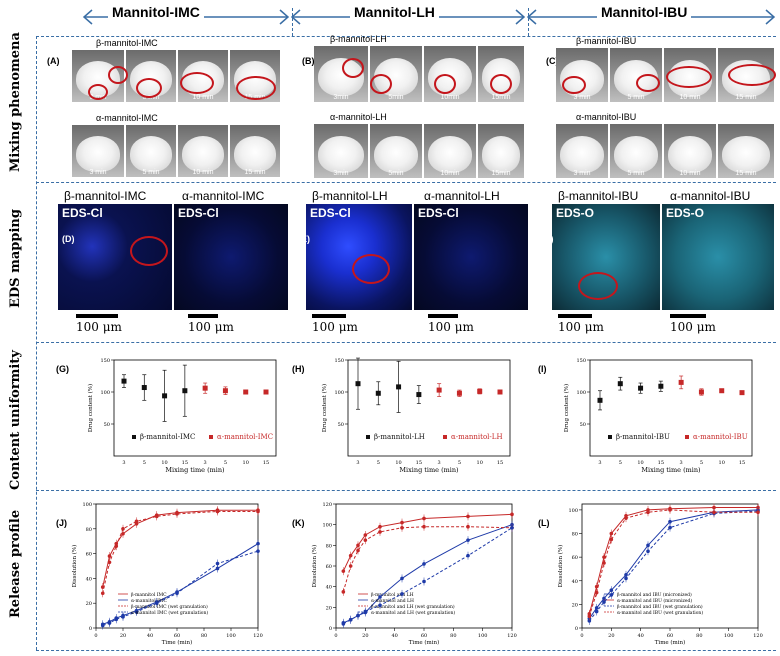 The width and height of the screenshot is (780, 656). I want to click on x-tick-label: 80, so click(204, 636).